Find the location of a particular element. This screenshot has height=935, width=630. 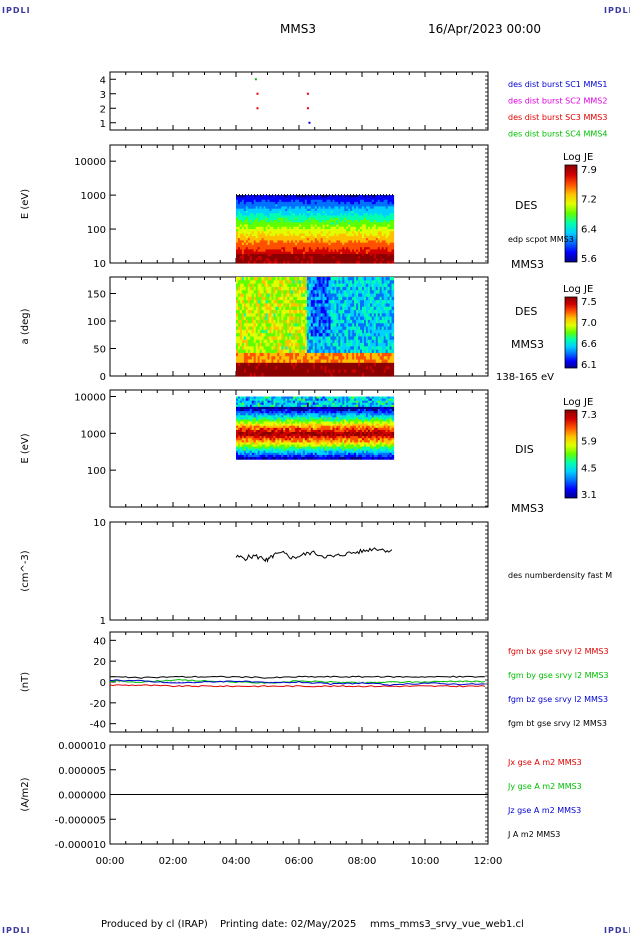

des-energy-tick-label: 1000 is located at coordinates (93, 196).